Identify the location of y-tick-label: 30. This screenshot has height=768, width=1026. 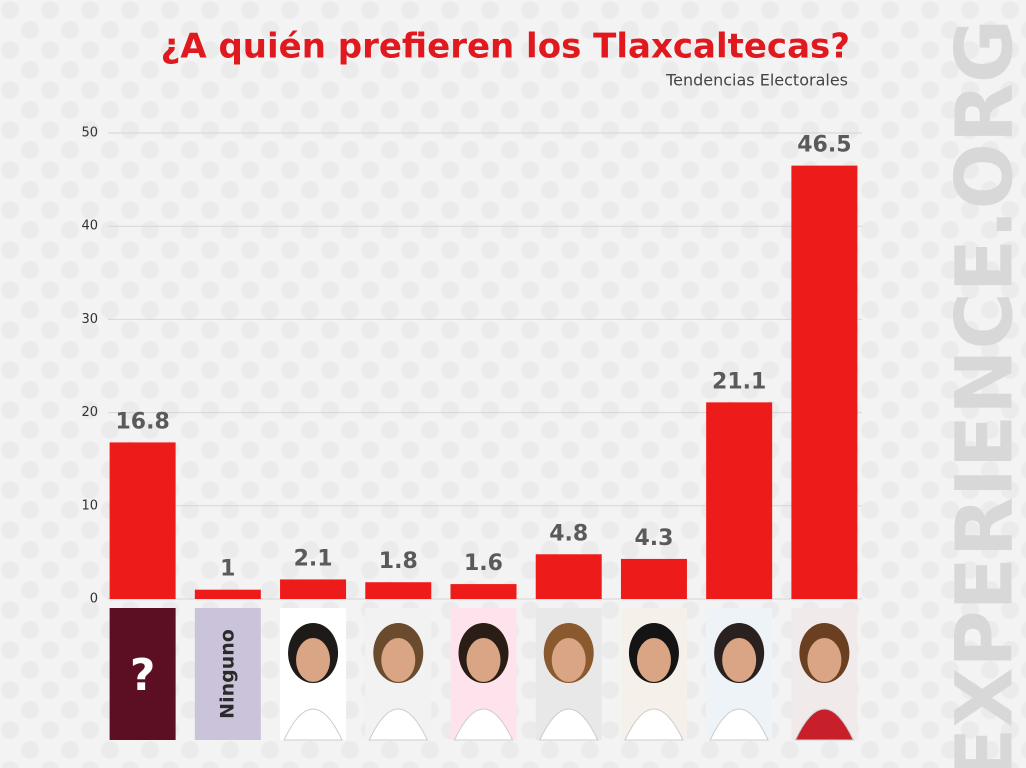
(89, 319).